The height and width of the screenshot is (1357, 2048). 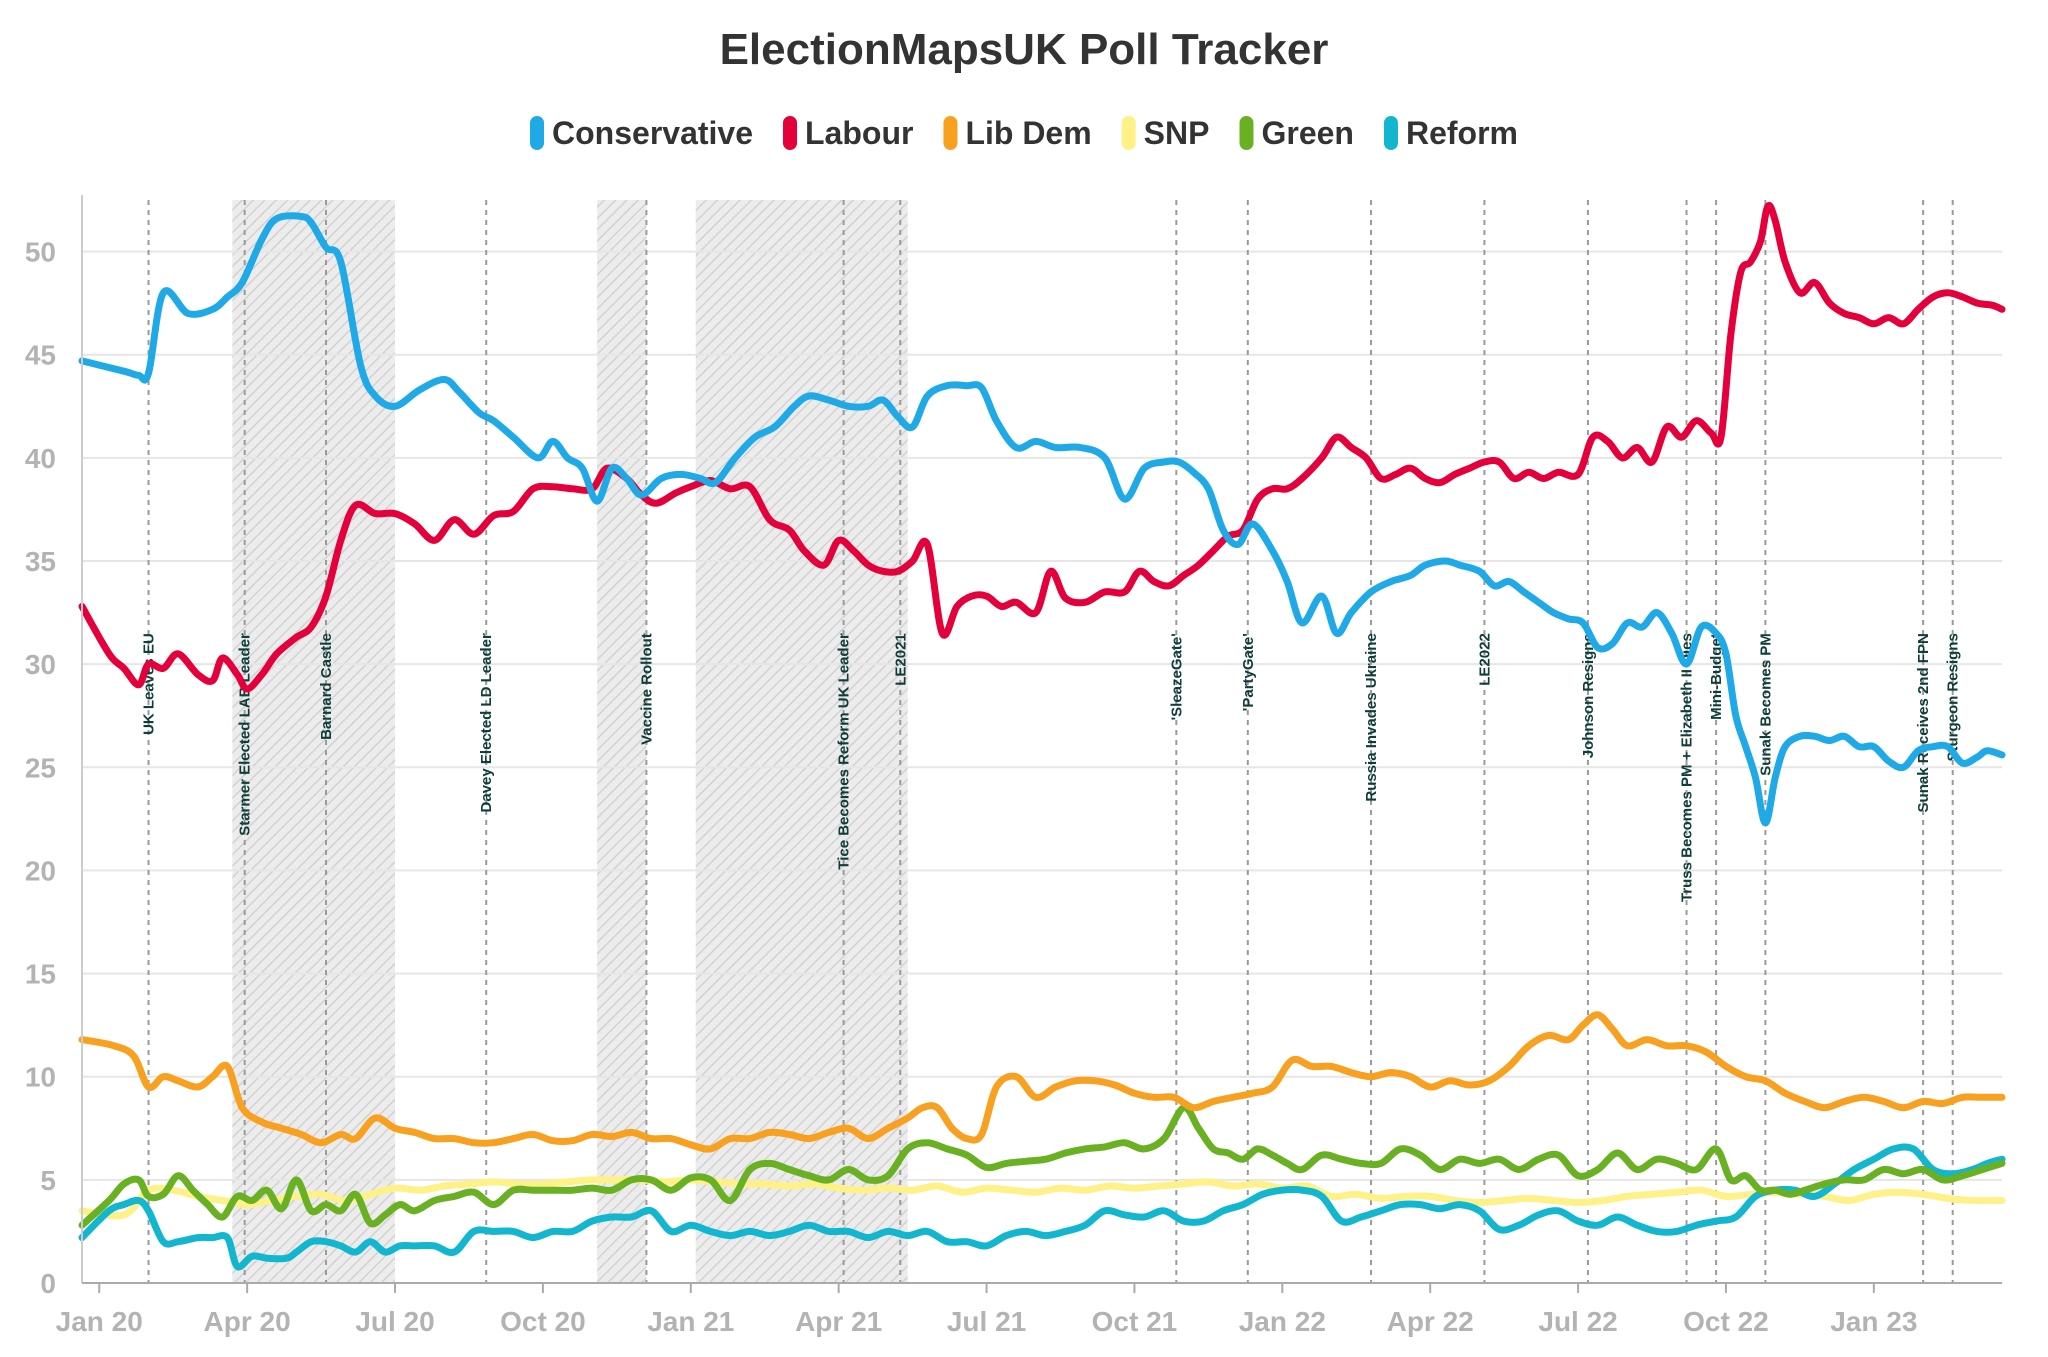 I want to click on x-tick-label-jan-23: Jan 23, so click(x=1873, y=1321).